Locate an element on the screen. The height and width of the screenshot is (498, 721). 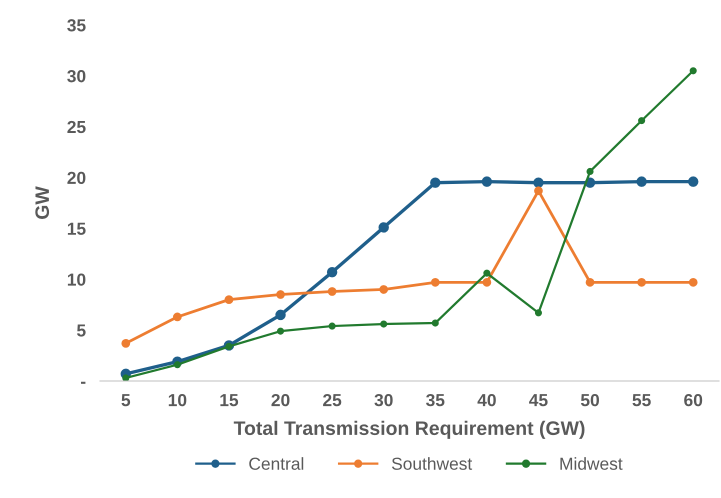
y-tick-label: - is located at coordinates (83, 383).